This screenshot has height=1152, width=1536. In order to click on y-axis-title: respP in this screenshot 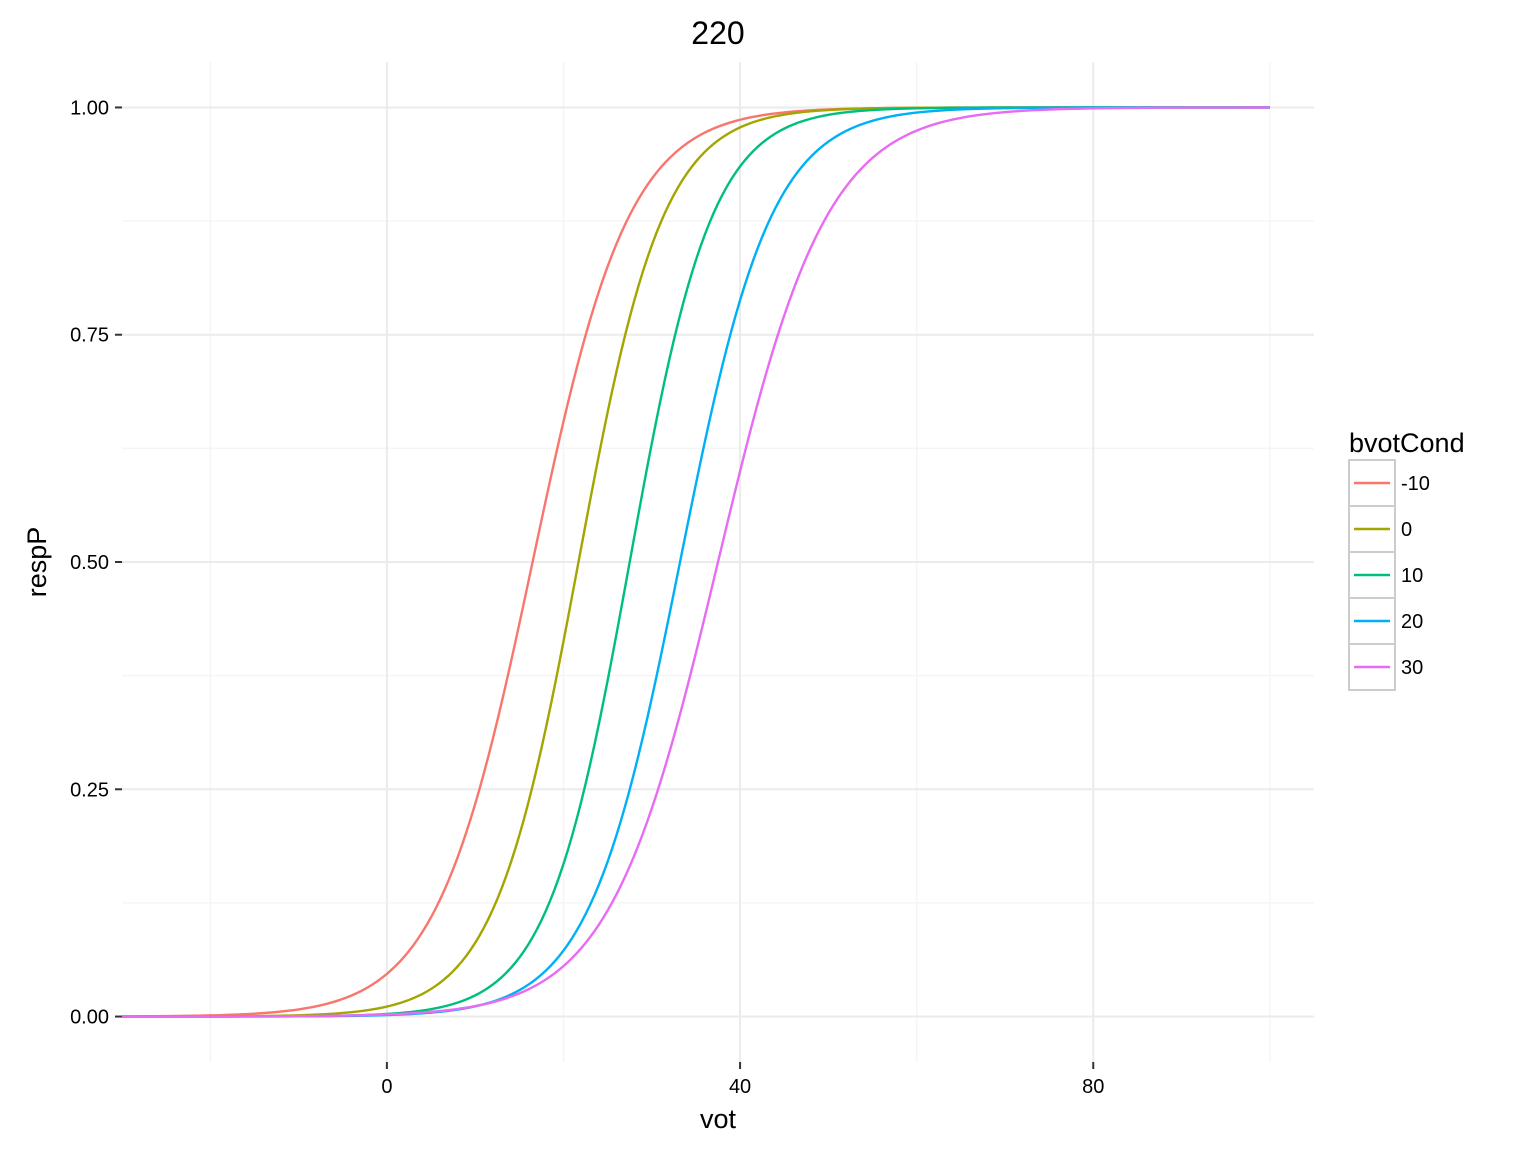, I will do `click(37, 562)`.